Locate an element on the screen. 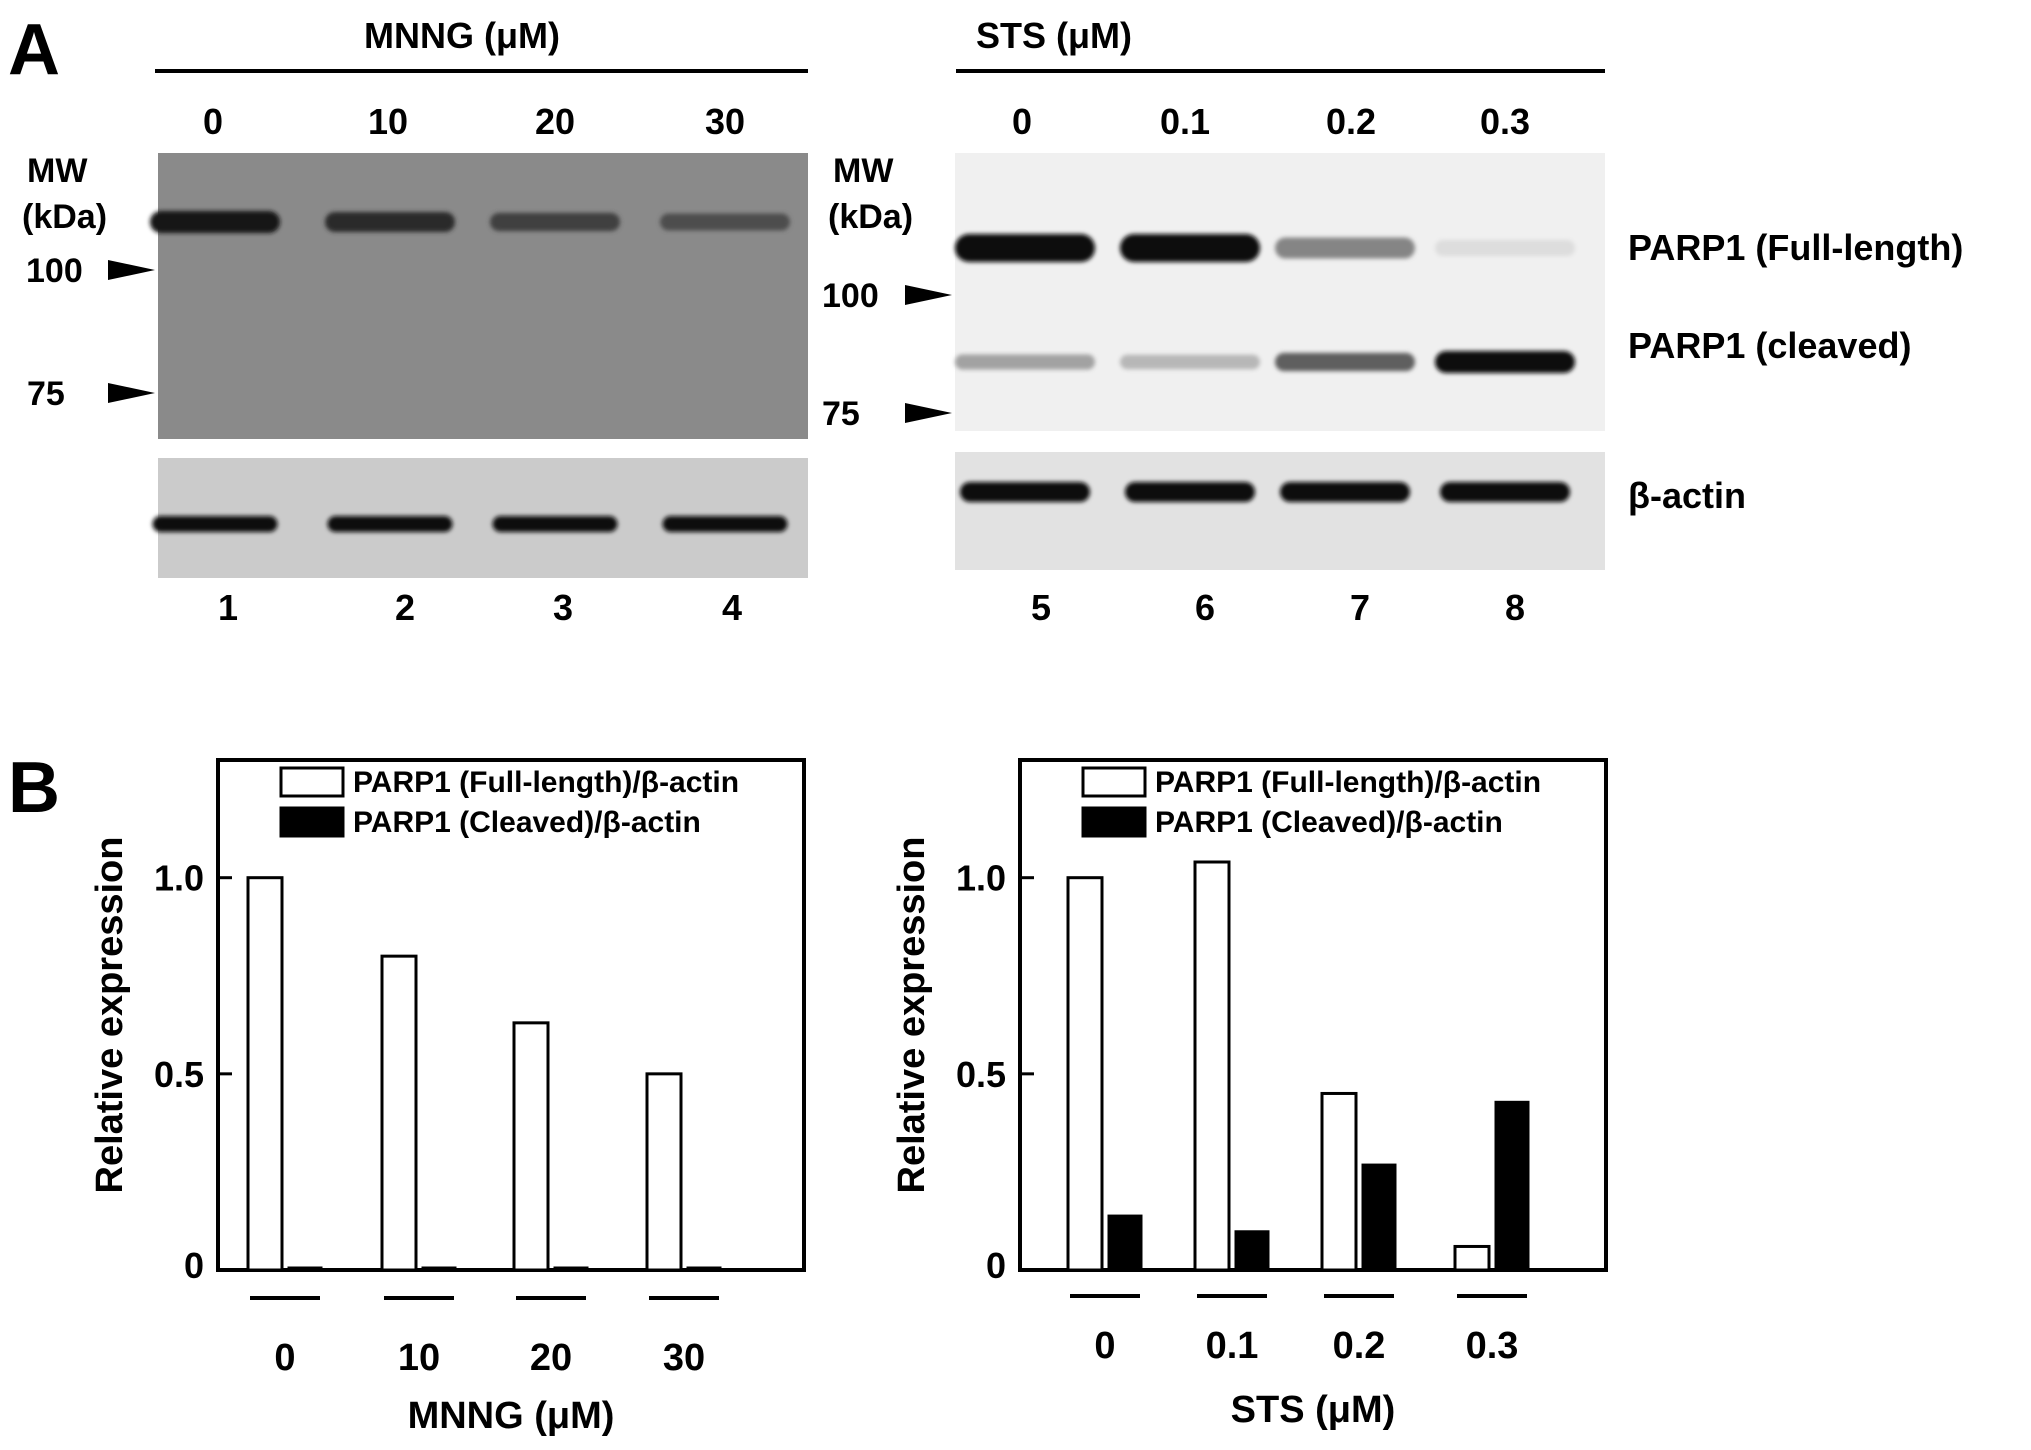 Image resolution: width=2031 pixels, height=1450 pixels. marker-75-right: 75 is located at coordinates (841, 414).